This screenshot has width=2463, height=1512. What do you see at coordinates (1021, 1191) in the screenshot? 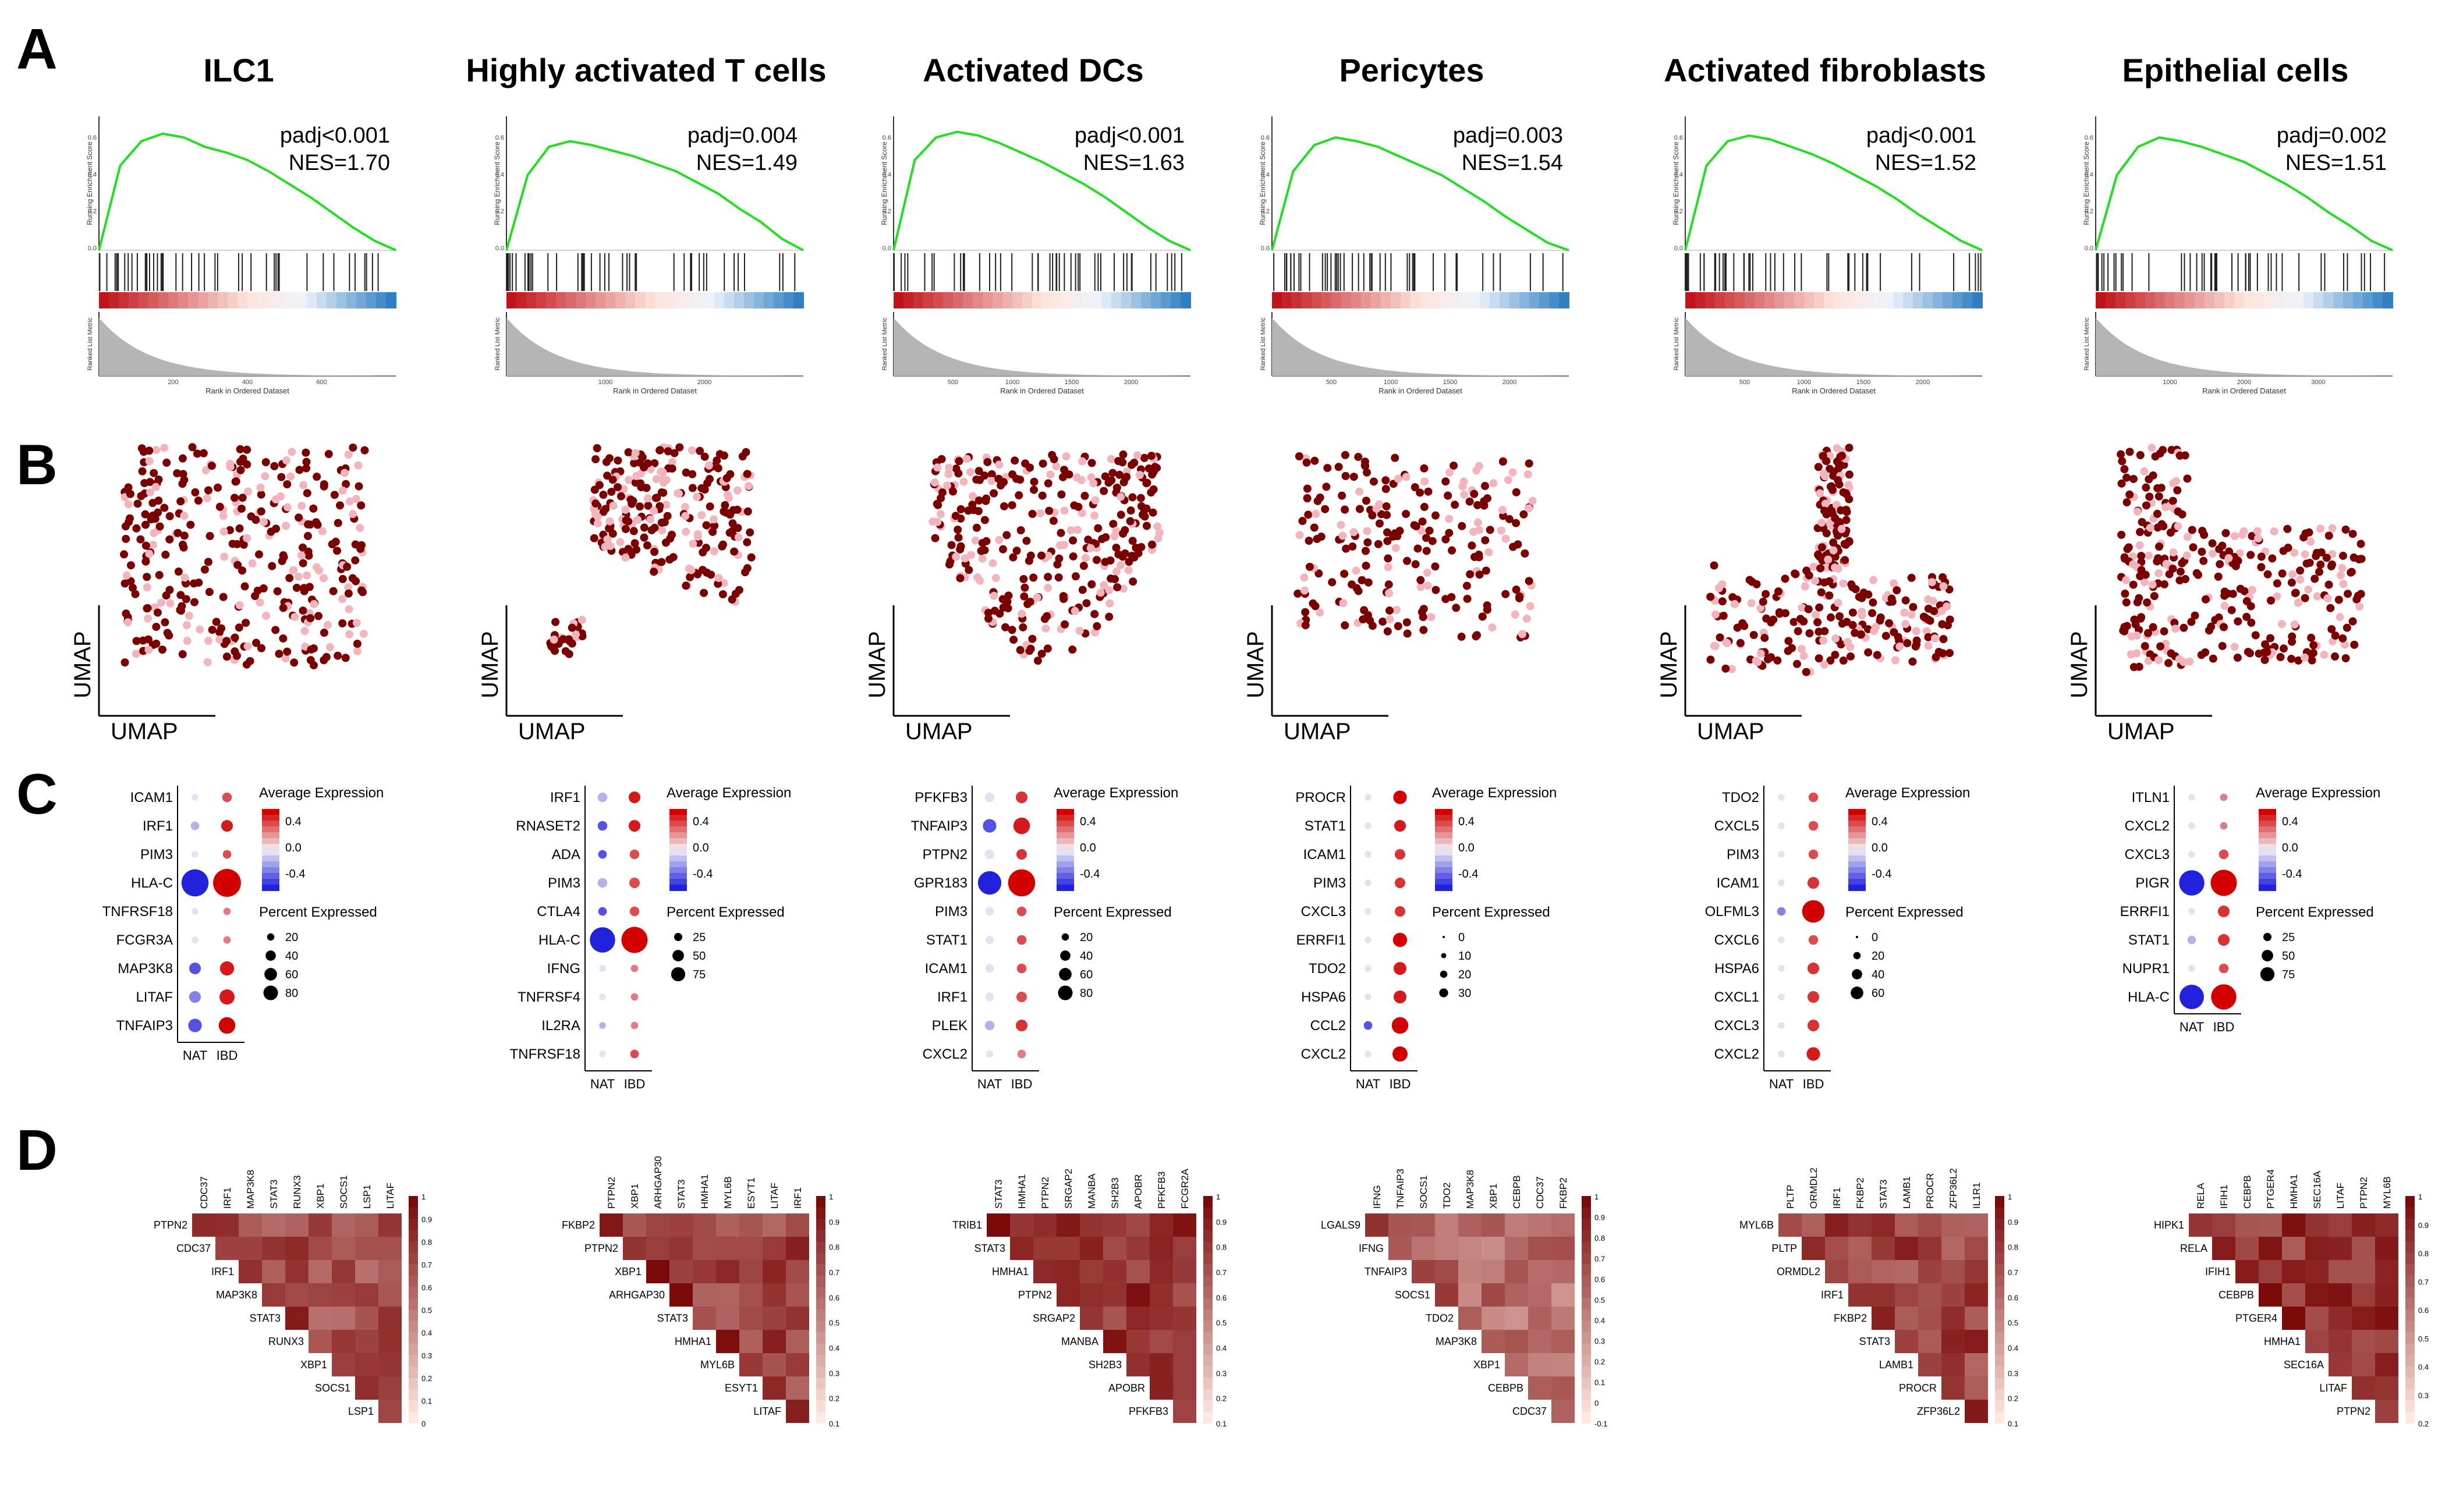
I see `corr-col-label: HMHA1` at bounding box center [1021, 1191].